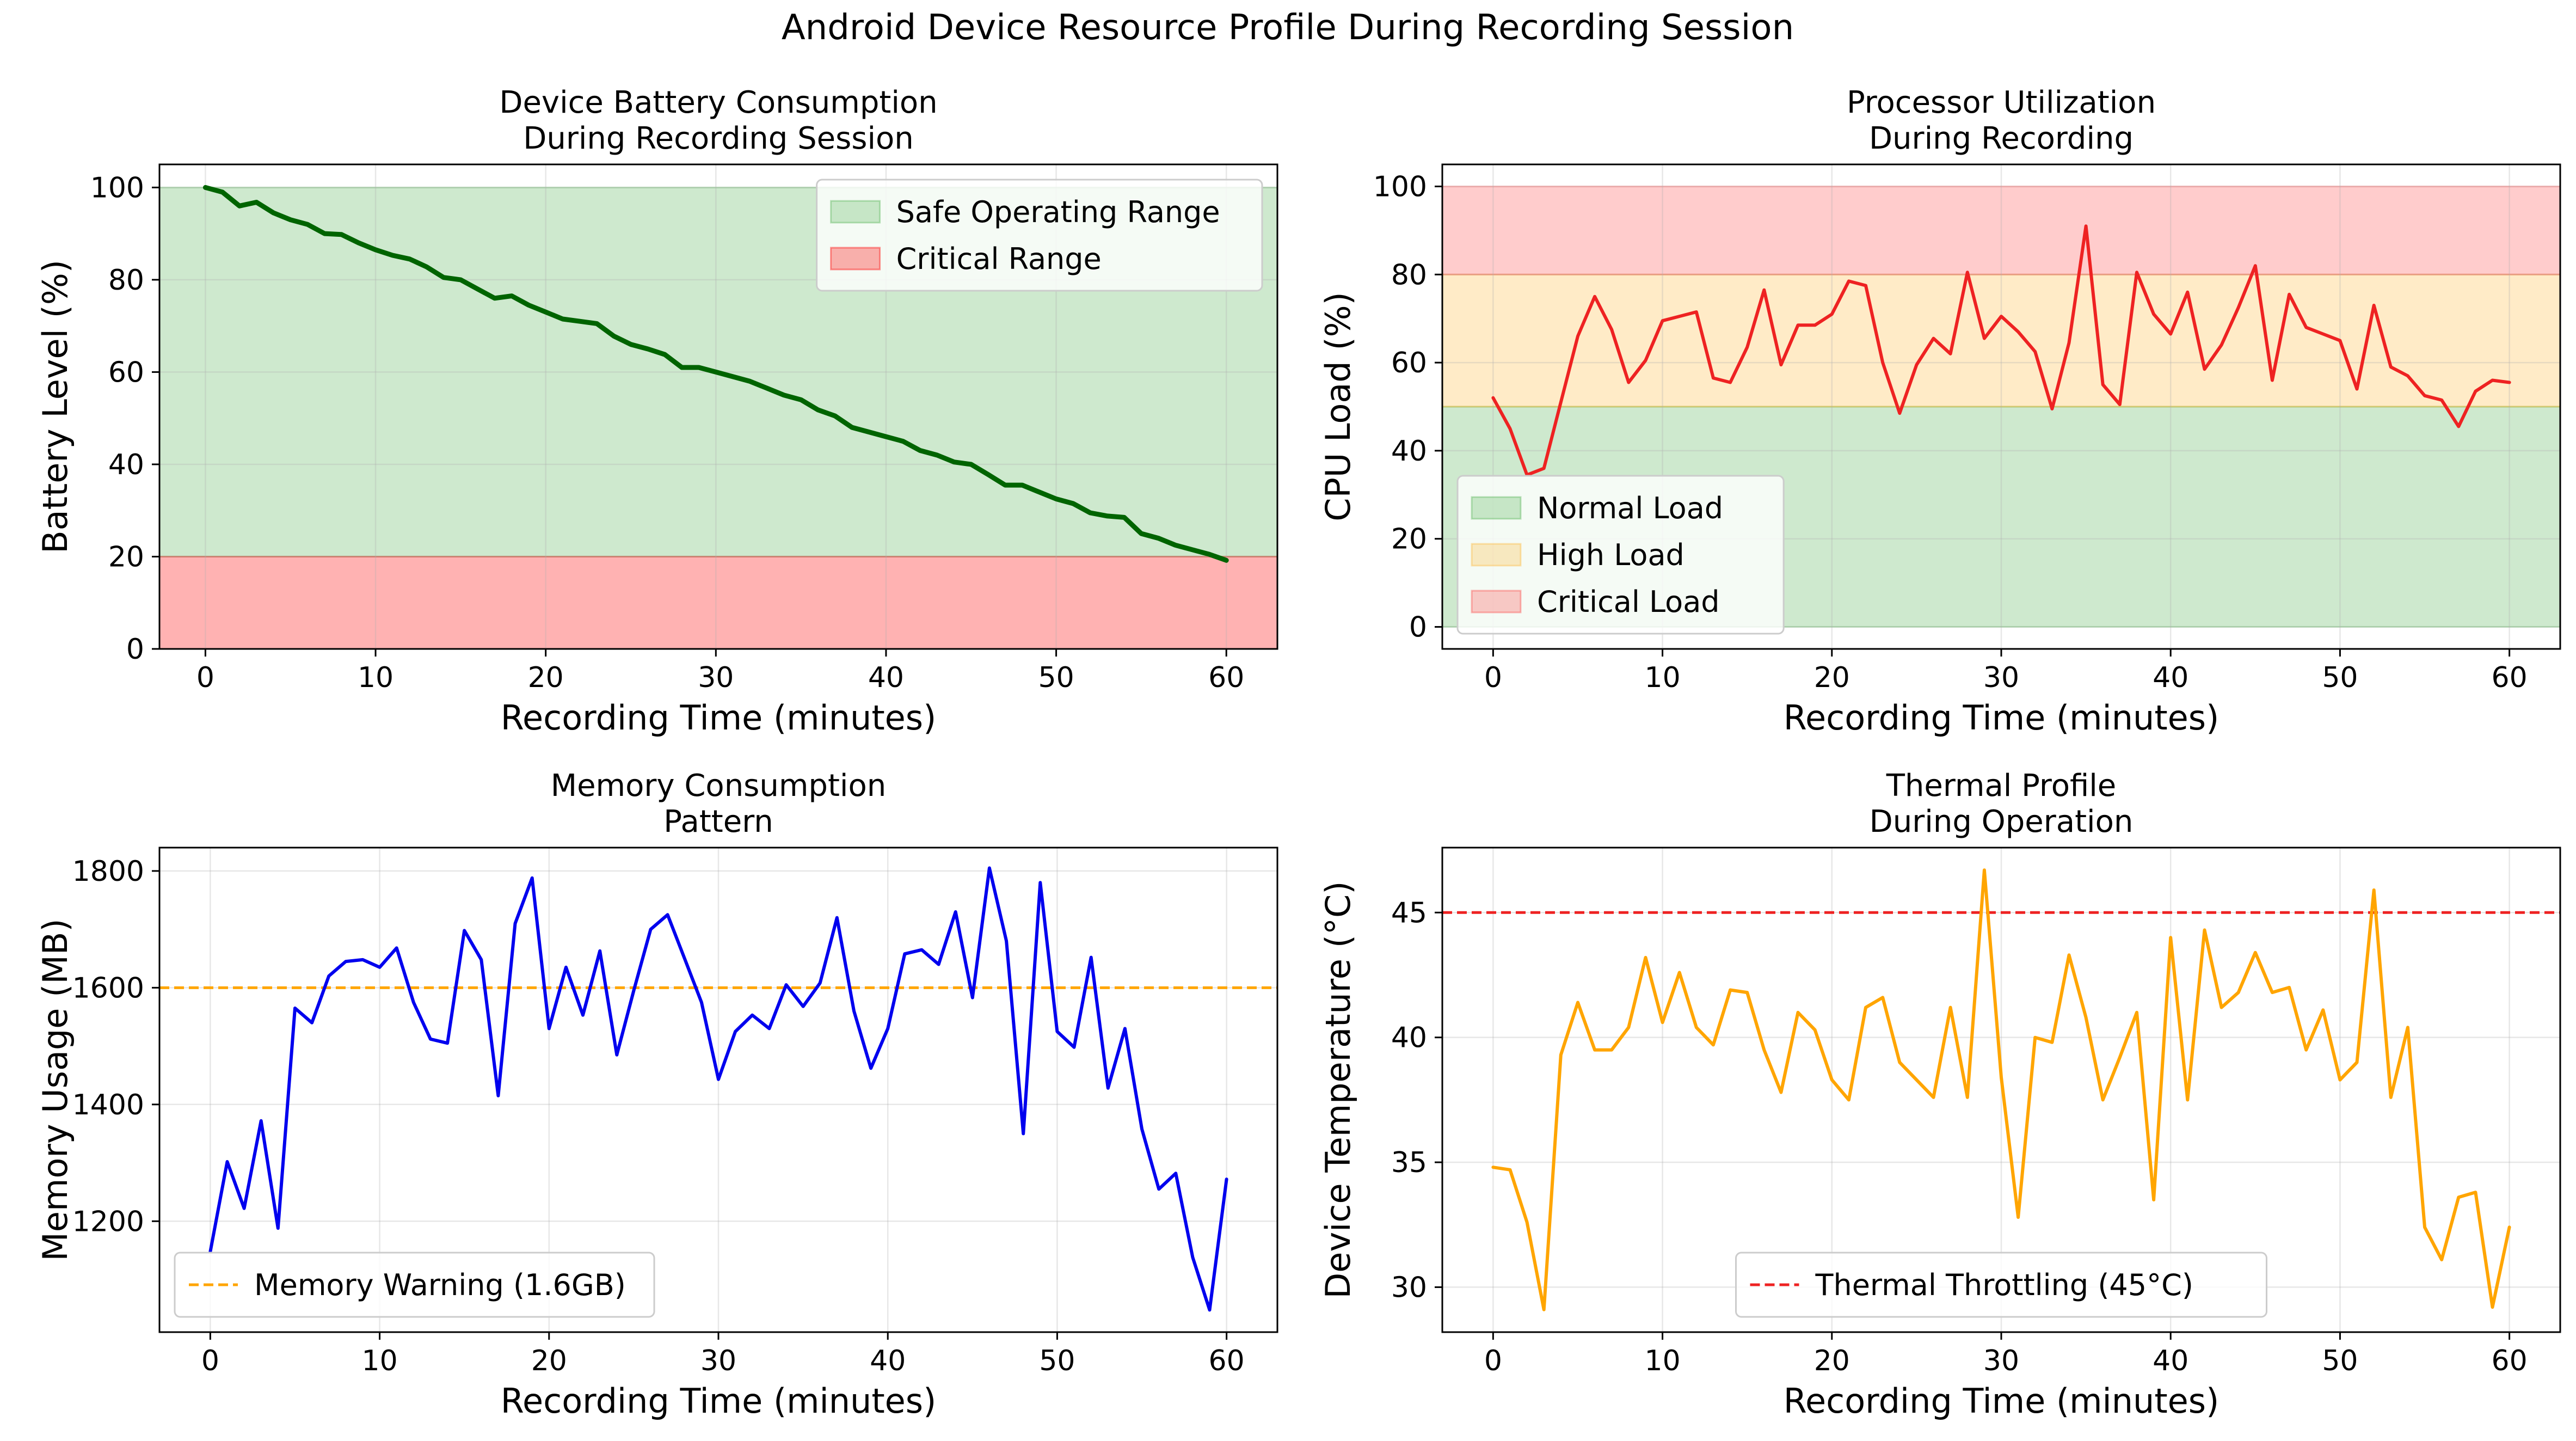 The height and width of the screenshot is (1441, 2576). What do you see at coordinates (718, 138) in the screenshot?
I see `title-line: During Recording Session` at bounding box center [718, 138].